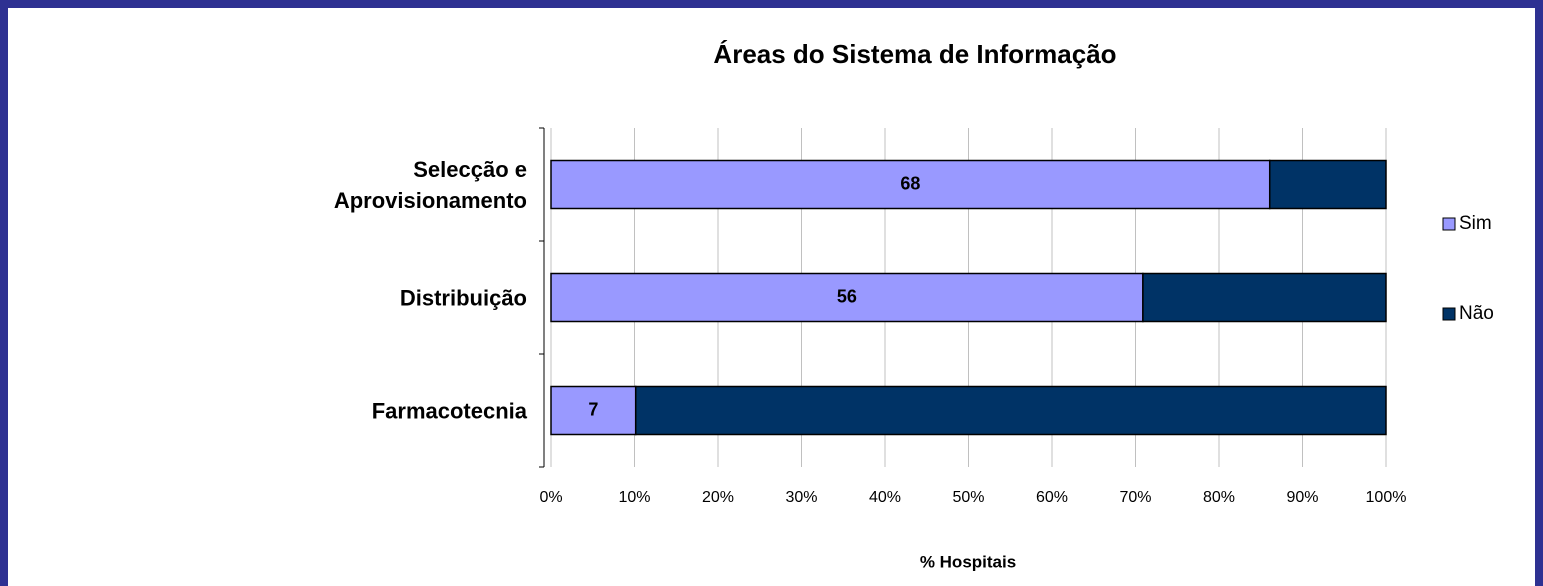 Image resolution: width=1543 pixels, height=586 pixels. Describe the element at coordinates (1475, 223) in the screenshot. I see `legend-label: Sim` at that location.